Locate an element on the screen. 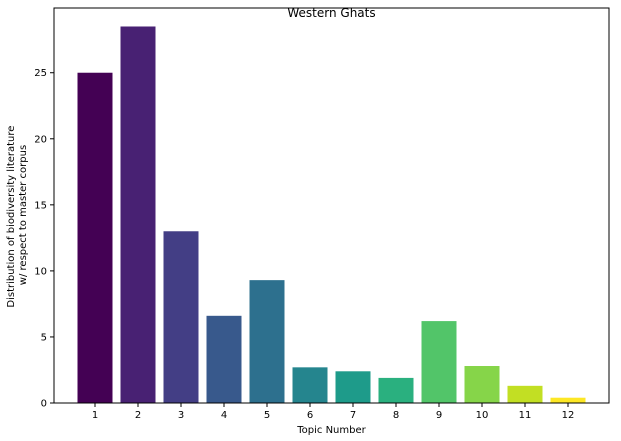 This screenshot has width=621, height=441. y-tick-label: 25 is located at coordinates (40, 73).